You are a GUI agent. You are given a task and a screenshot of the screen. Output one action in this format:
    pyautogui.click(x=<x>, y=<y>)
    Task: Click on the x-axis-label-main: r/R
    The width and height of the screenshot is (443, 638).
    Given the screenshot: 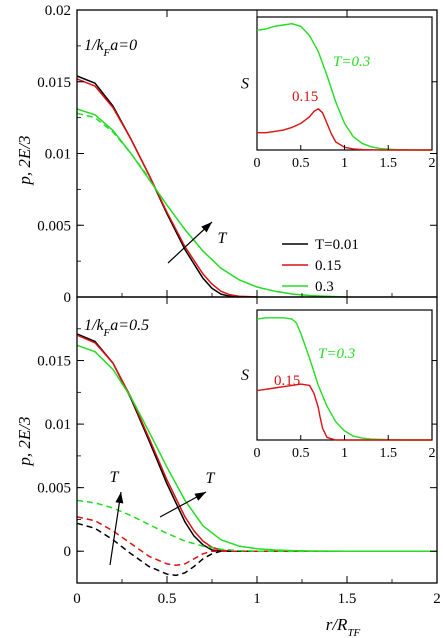 What is the action you would take?
    pyautogui.click(x=337, y=624)
    